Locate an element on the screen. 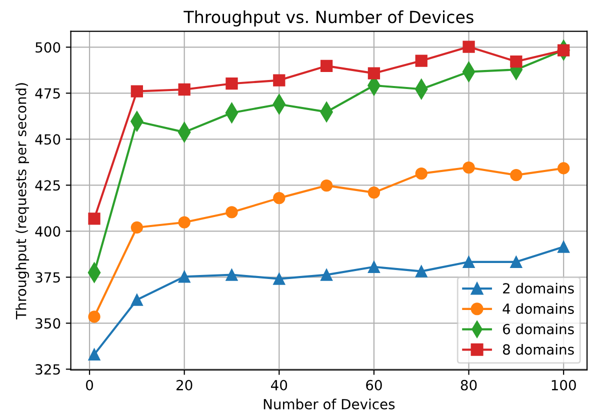 This screenshot has width=590, height=418. x-tick-label: 80 is located at coordinates (468, 385).